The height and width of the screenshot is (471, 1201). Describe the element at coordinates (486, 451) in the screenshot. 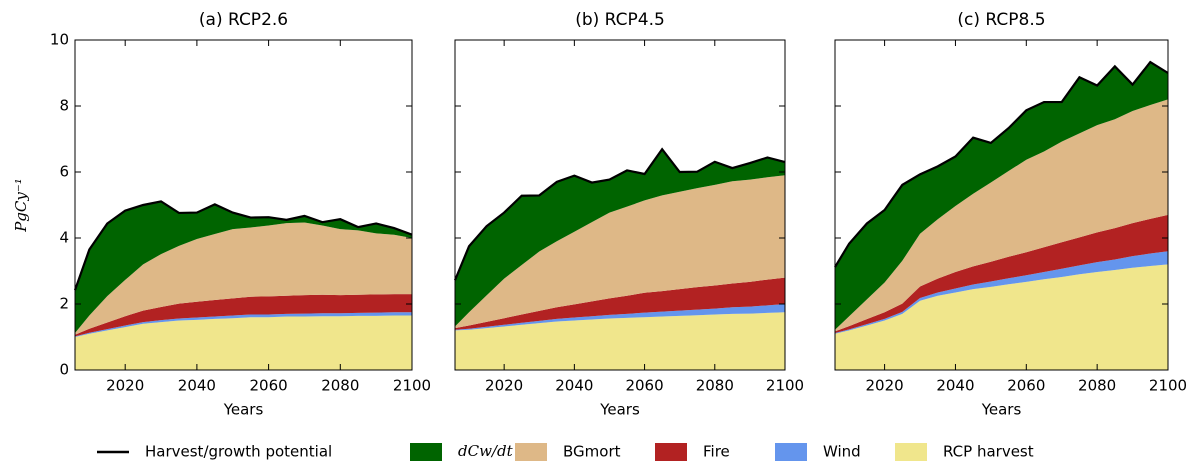

I see `legend-label: dCw/dt` at that location.